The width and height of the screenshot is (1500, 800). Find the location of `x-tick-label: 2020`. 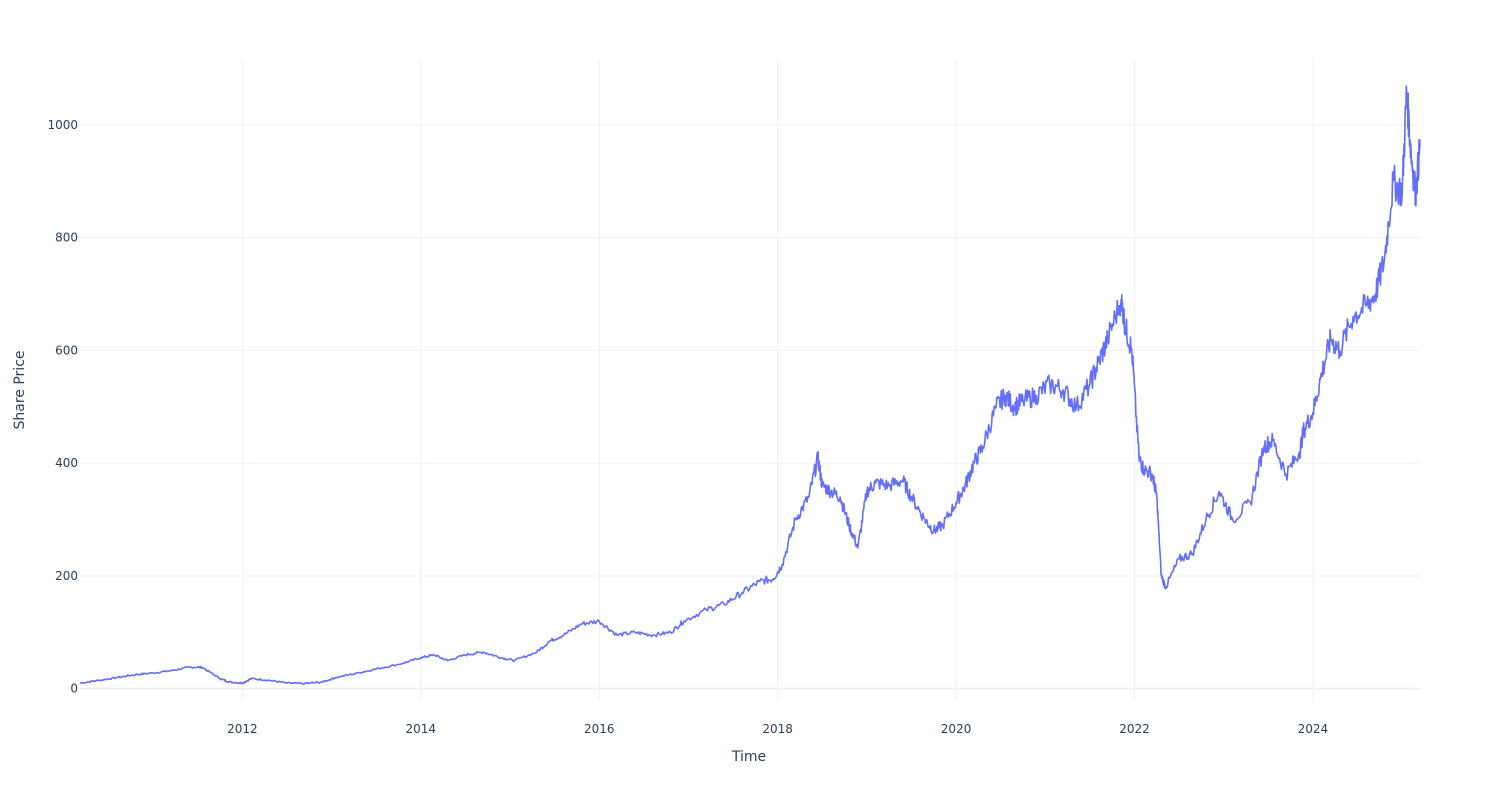

x-tick-label: 2020 is located at coordinates (956, 729).